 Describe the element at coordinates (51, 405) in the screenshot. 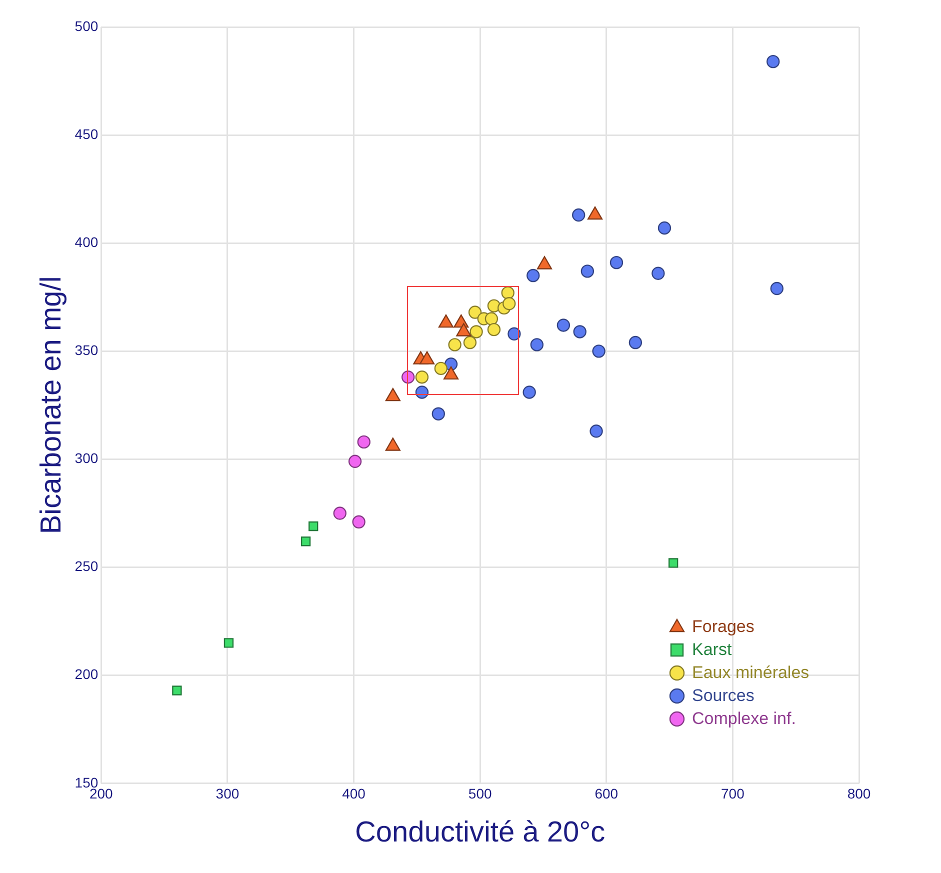

I see `y-axis-title: Bicarbonate en mg/l` at that location.